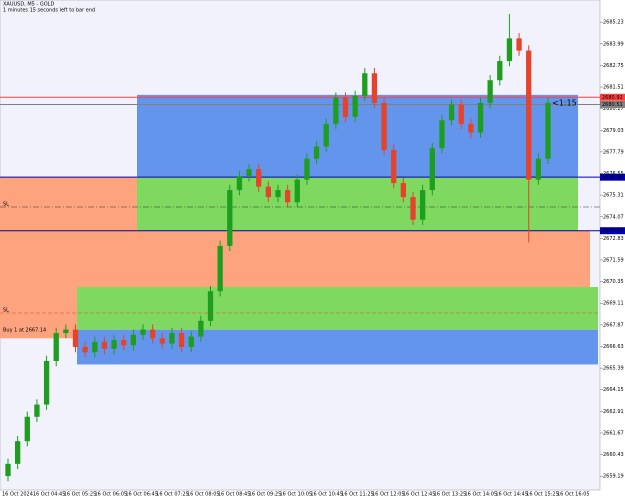 Image resolution: width=625 pixels, height=500 pixels. I want to click on chart-title: XAUUSD, M5 - GOLD, so click(28, 5).